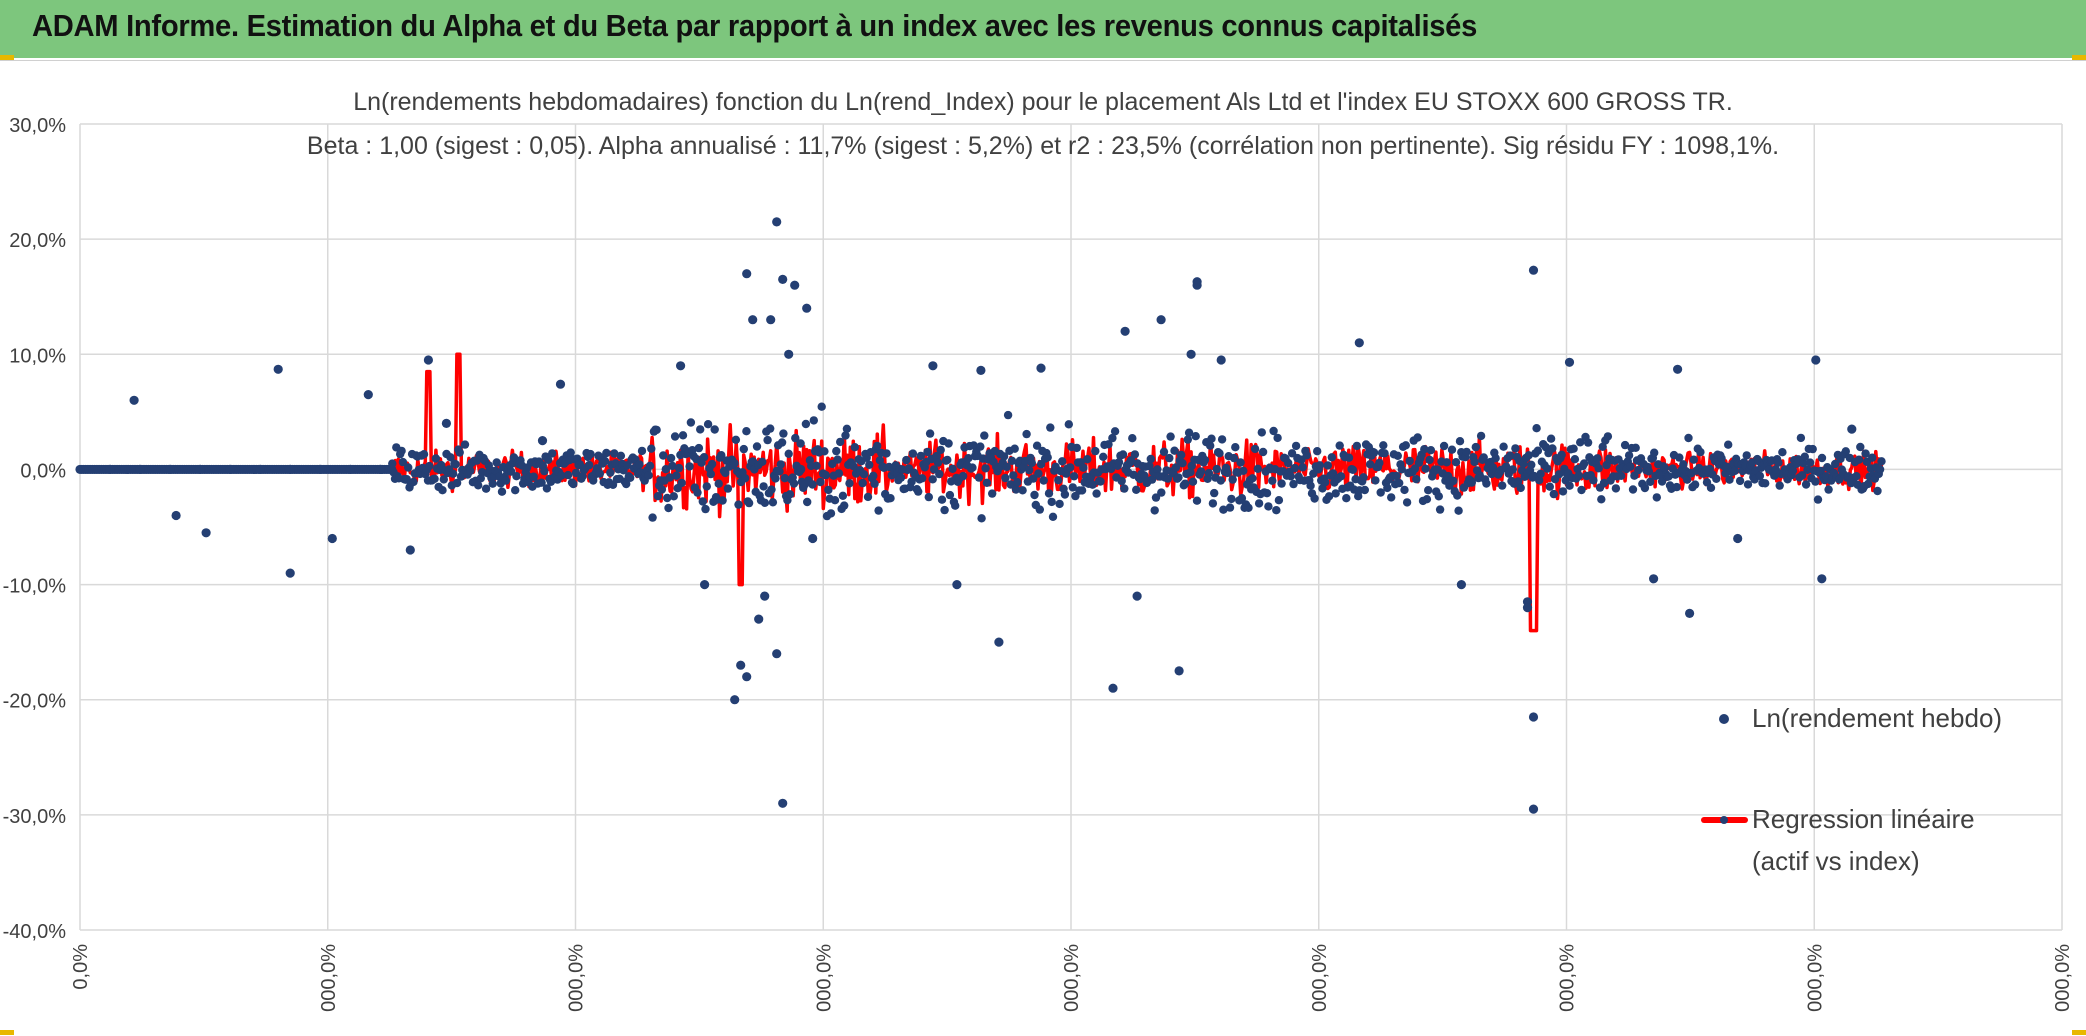  What do you see at coordinates (35, 817) in the screenshot?
I see `y-tick-label: -30,0%` at bounding box center [35, 817].